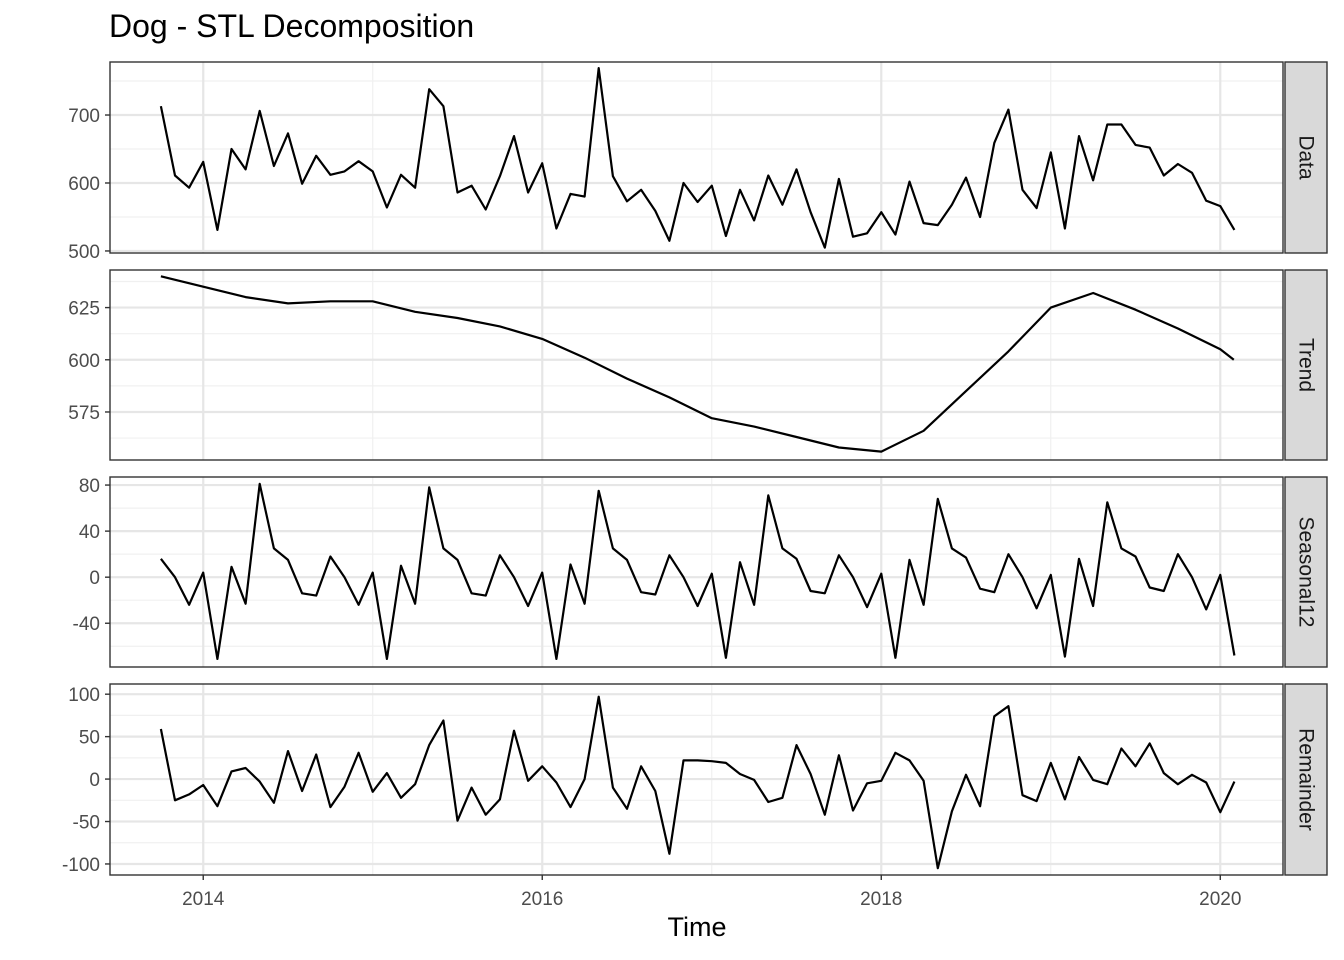  I want to click on y-tick-label-seasonal12: 40, so click(89, 532).